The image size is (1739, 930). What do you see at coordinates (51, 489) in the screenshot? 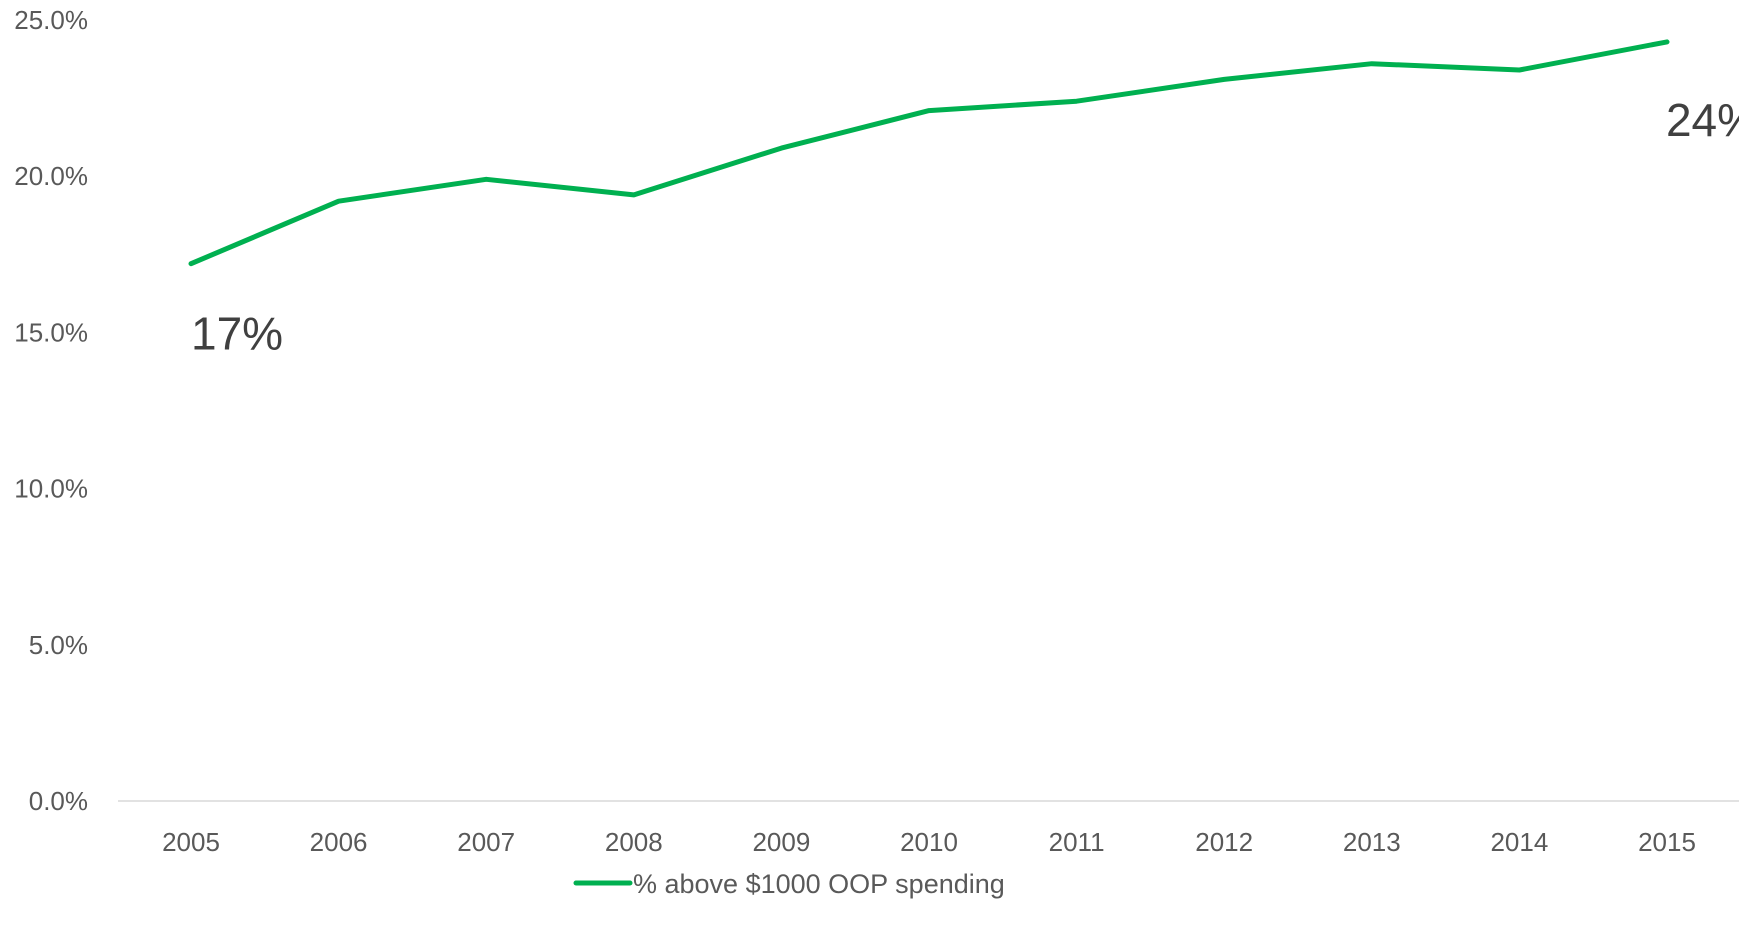
I see `y-tick-label: 10.0%` at bounding box center [51, 489].